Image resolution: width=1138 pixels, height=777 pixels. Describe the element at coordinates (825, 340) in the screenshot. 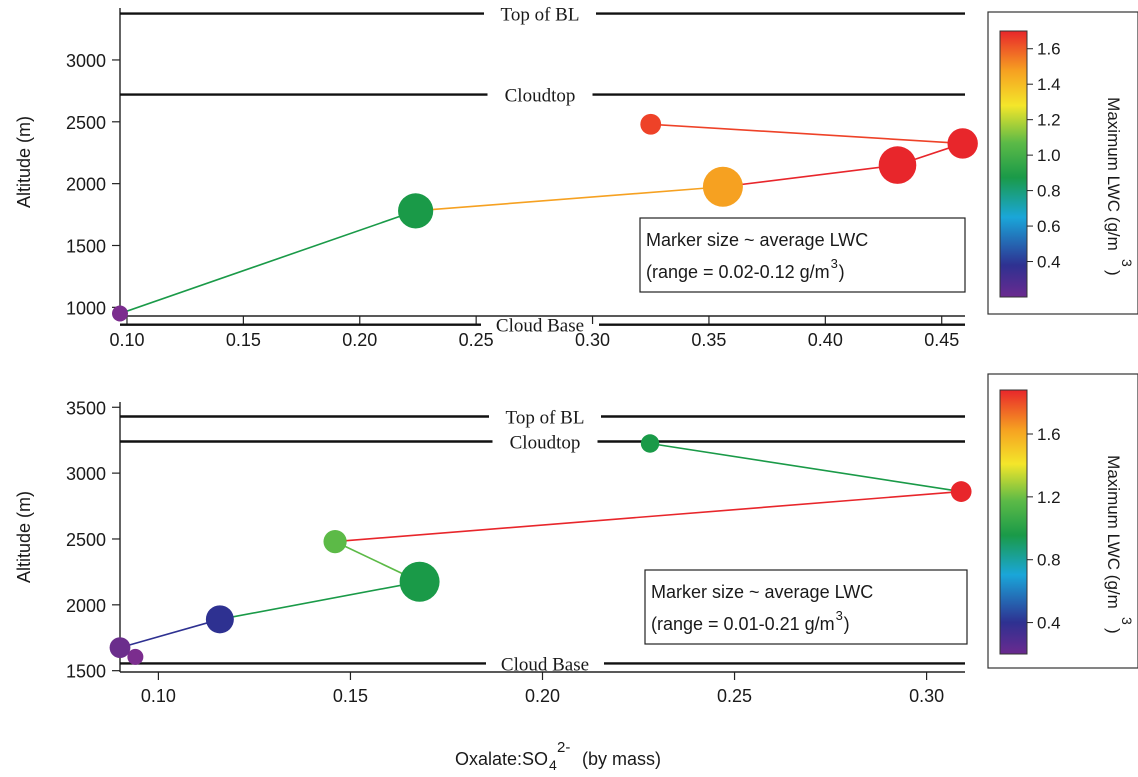

I see `x-tick-label: 0.40` at that location.